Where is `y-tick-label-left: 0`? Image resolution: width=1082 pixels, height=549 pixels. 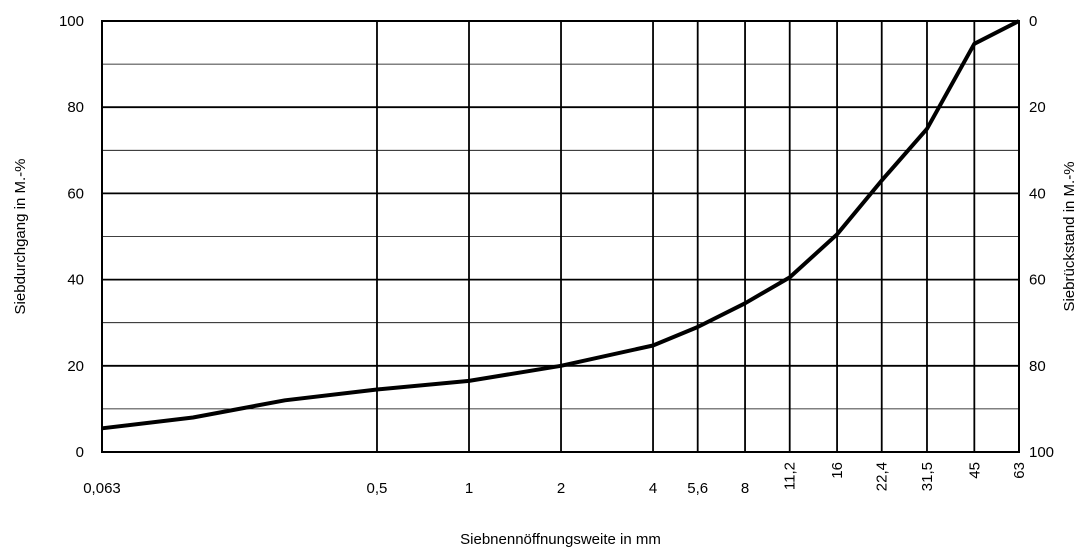 y-tick-label-left: 0 is located at coordinates (80, 452).